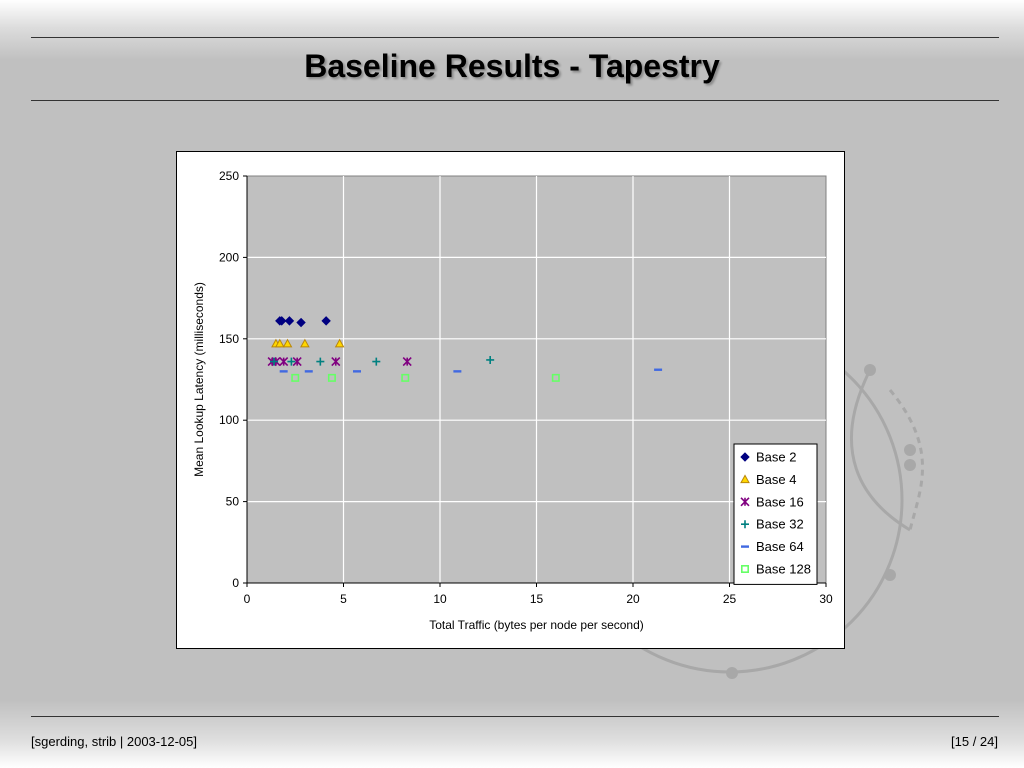 Image resolution: width=1024 pixels, height=768 pixels. I want to click on y-tick-label: 50, so click(233, 502).